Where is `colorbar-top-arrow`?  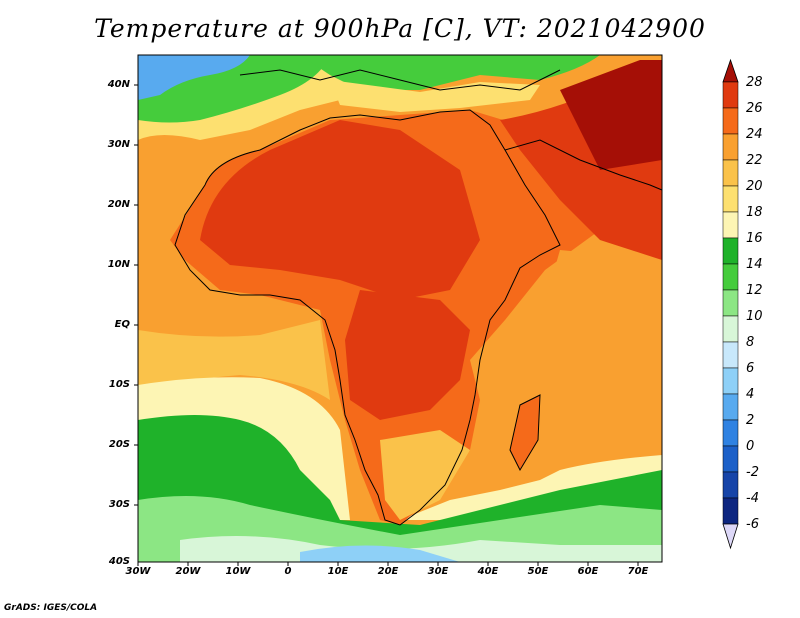
colorbar-top-arrow is located at coordinates (730, 70).